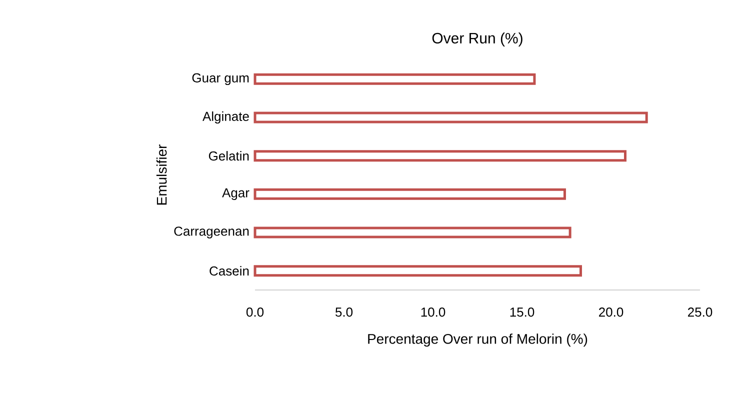 Image resolution: width=753 pixels, height=415 pixels. What do you see at coordinates (211, 232) in the screenshot?
I see `y-tick-label: Carrageenan` at bounding box center [211, 232].